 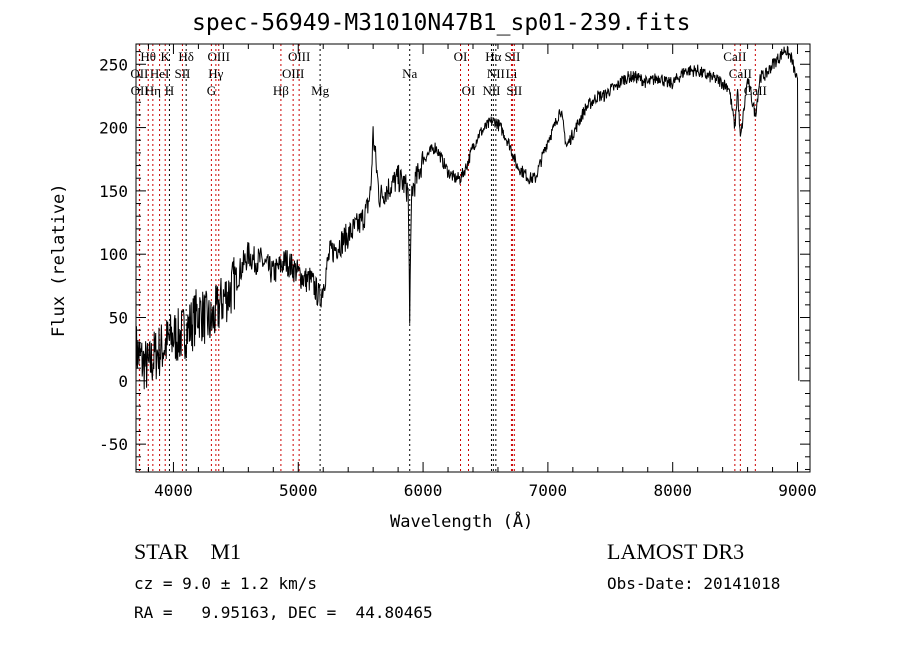 What do you see at coordinates (797, 490) in the screenshot?
I see `x-tick-label: 9000` at bounding box center [797, 490].